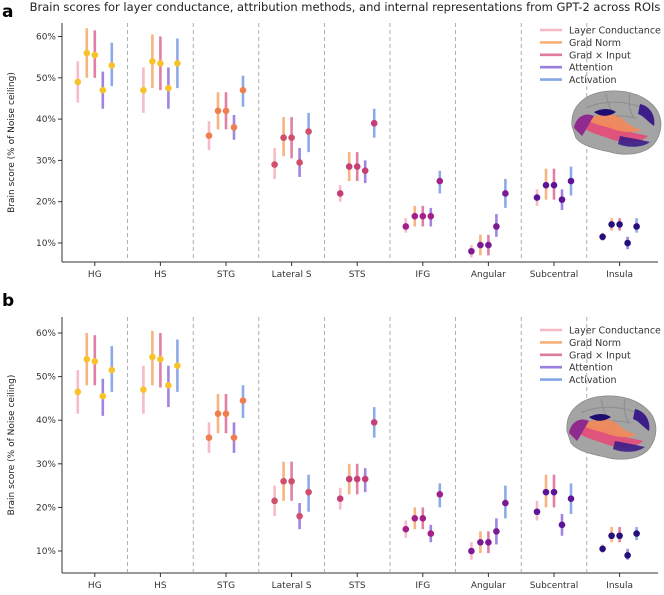 The image size is (664, 595). I want to click on brain-roi-insula, so click(605, 112).